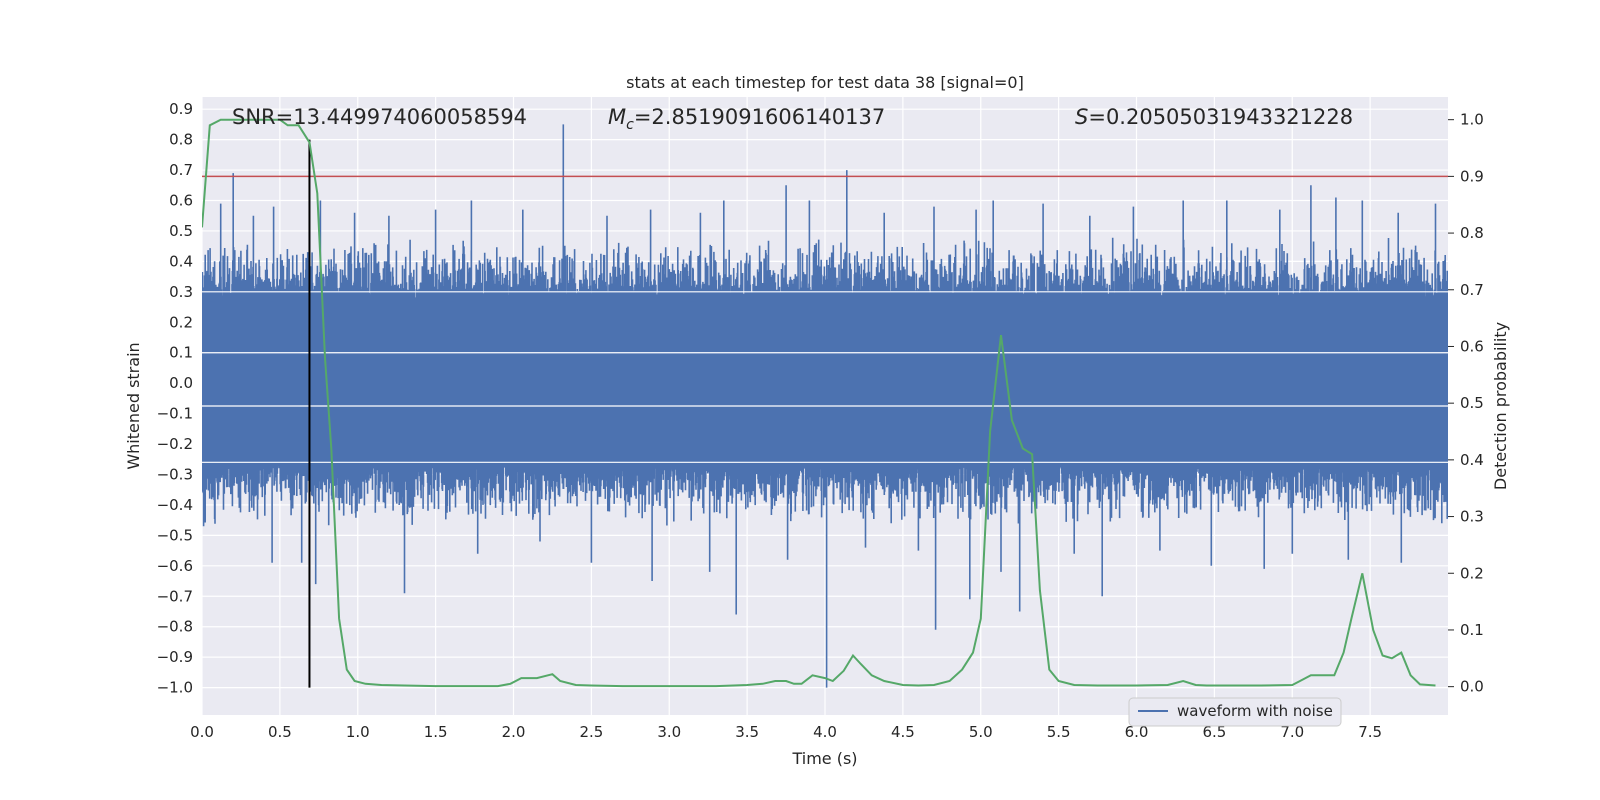  What do you see at coordinates (181, 231) in the screenshot?
I see `y-tick-label: 0.5` at bounding box center [181, 231].